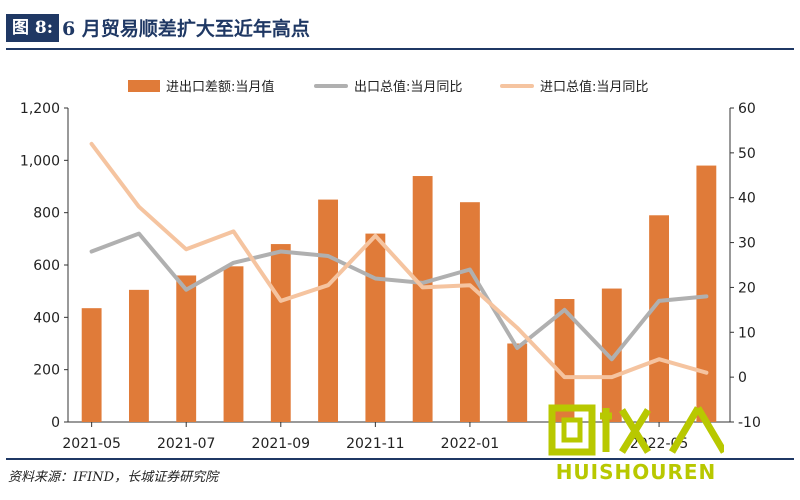 The image size is (800, 500). I want to click on chart-legend: 进出口差额:当月值 出口总值:当月同比 进口总值:当月同比, so click(400, 86).